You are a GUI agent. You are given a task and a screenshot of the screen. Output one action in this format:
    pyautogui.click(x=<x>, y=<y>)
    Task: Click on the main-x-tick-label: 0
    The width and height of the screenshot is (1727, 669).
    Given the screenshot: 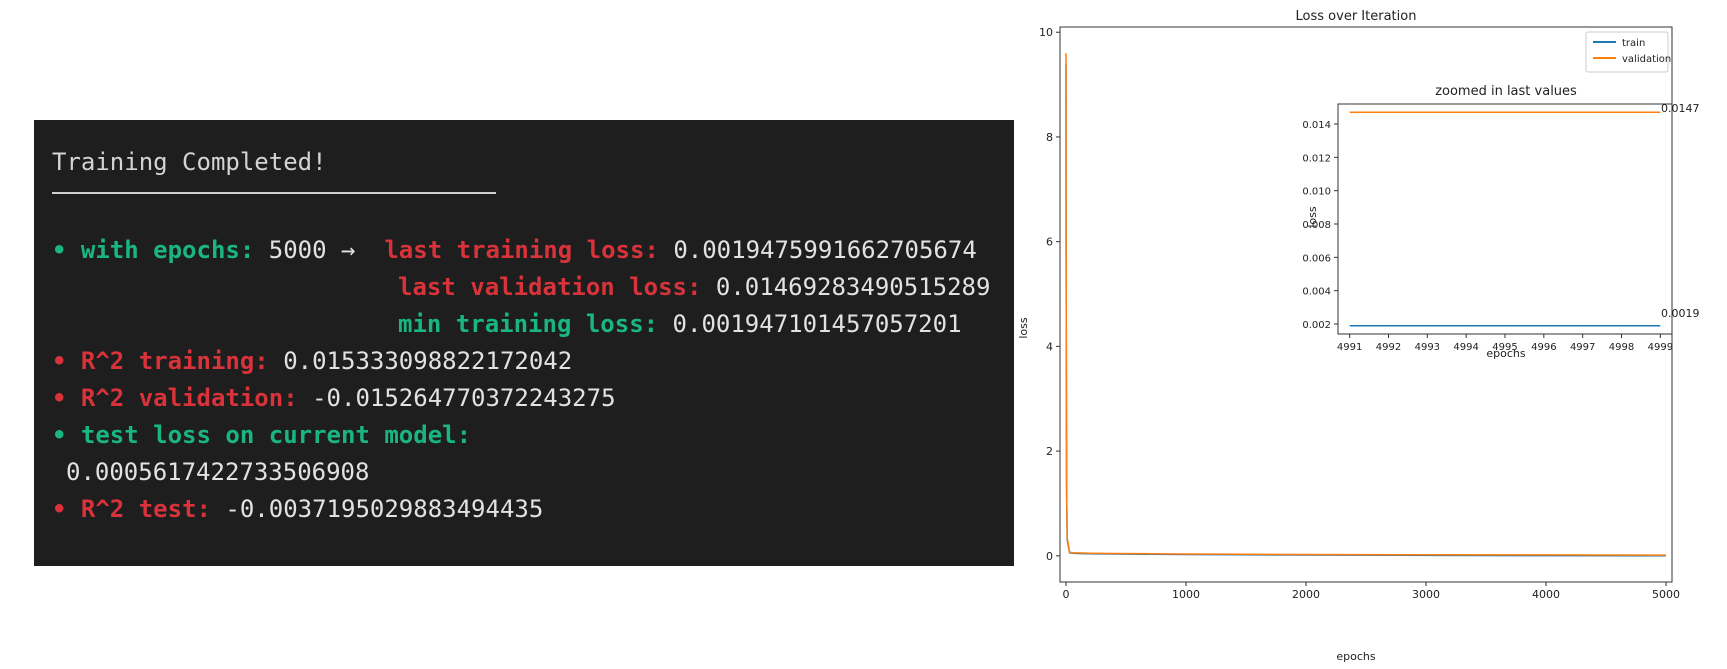 What is the action you would take?
    pyautogui.click(x=1066, y=594)
    